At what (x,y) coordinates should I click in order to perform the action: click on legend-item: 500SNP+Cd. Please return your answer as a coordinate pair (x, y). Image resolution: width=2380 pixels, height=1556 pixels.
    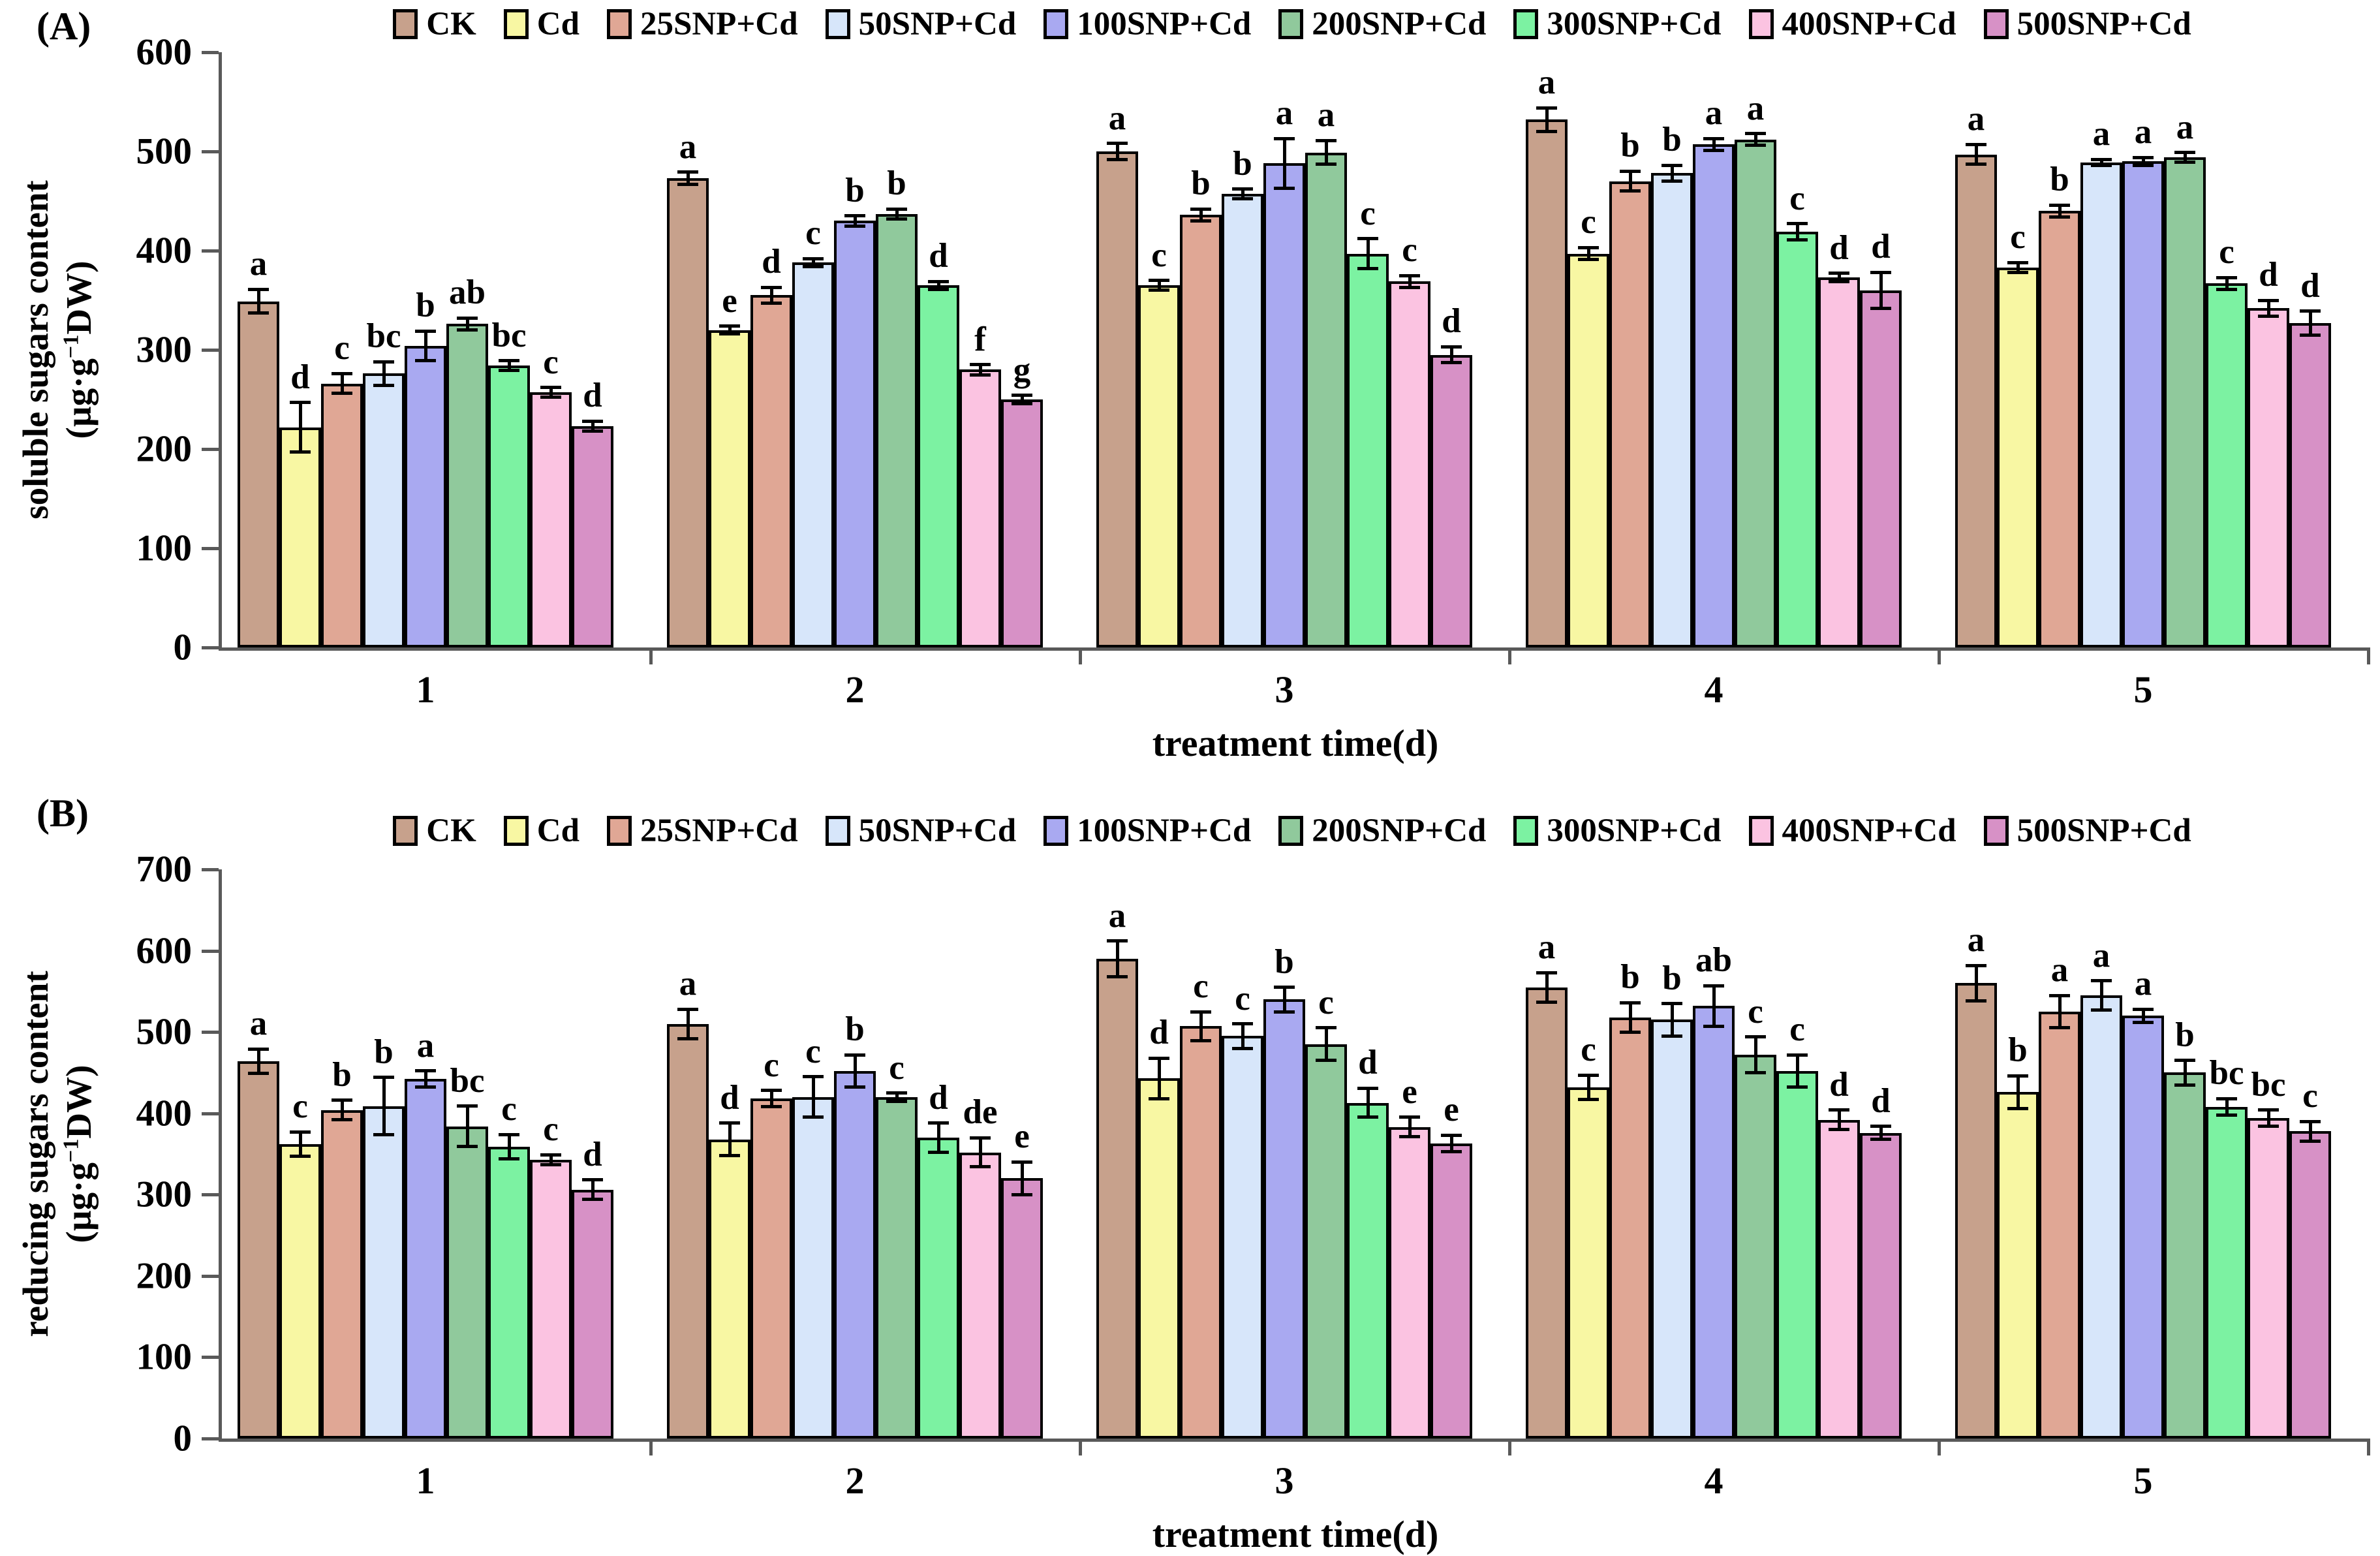
    Looking at the image, I should click on (2087, 24).